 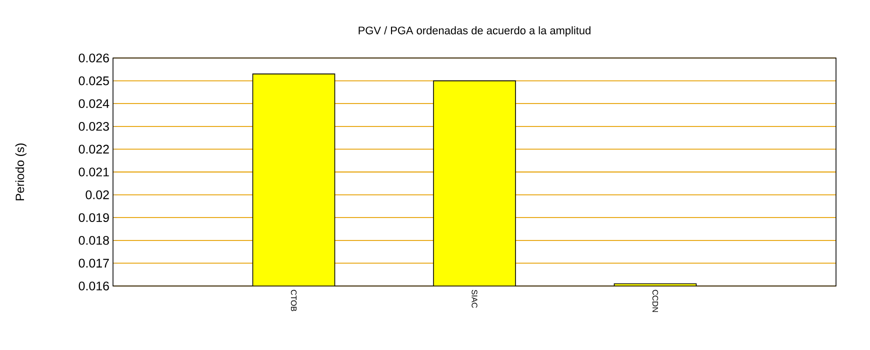 I want to click on y-tick-label: 0.02, so click(x=97, y=195).